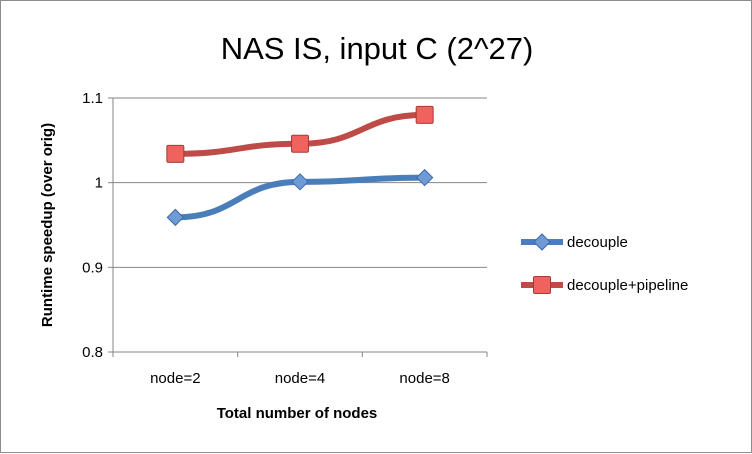  Describe the element at coordinates (297, 413) in the screenshot. I see `x-axis-title: Total number of nodes` at that location.